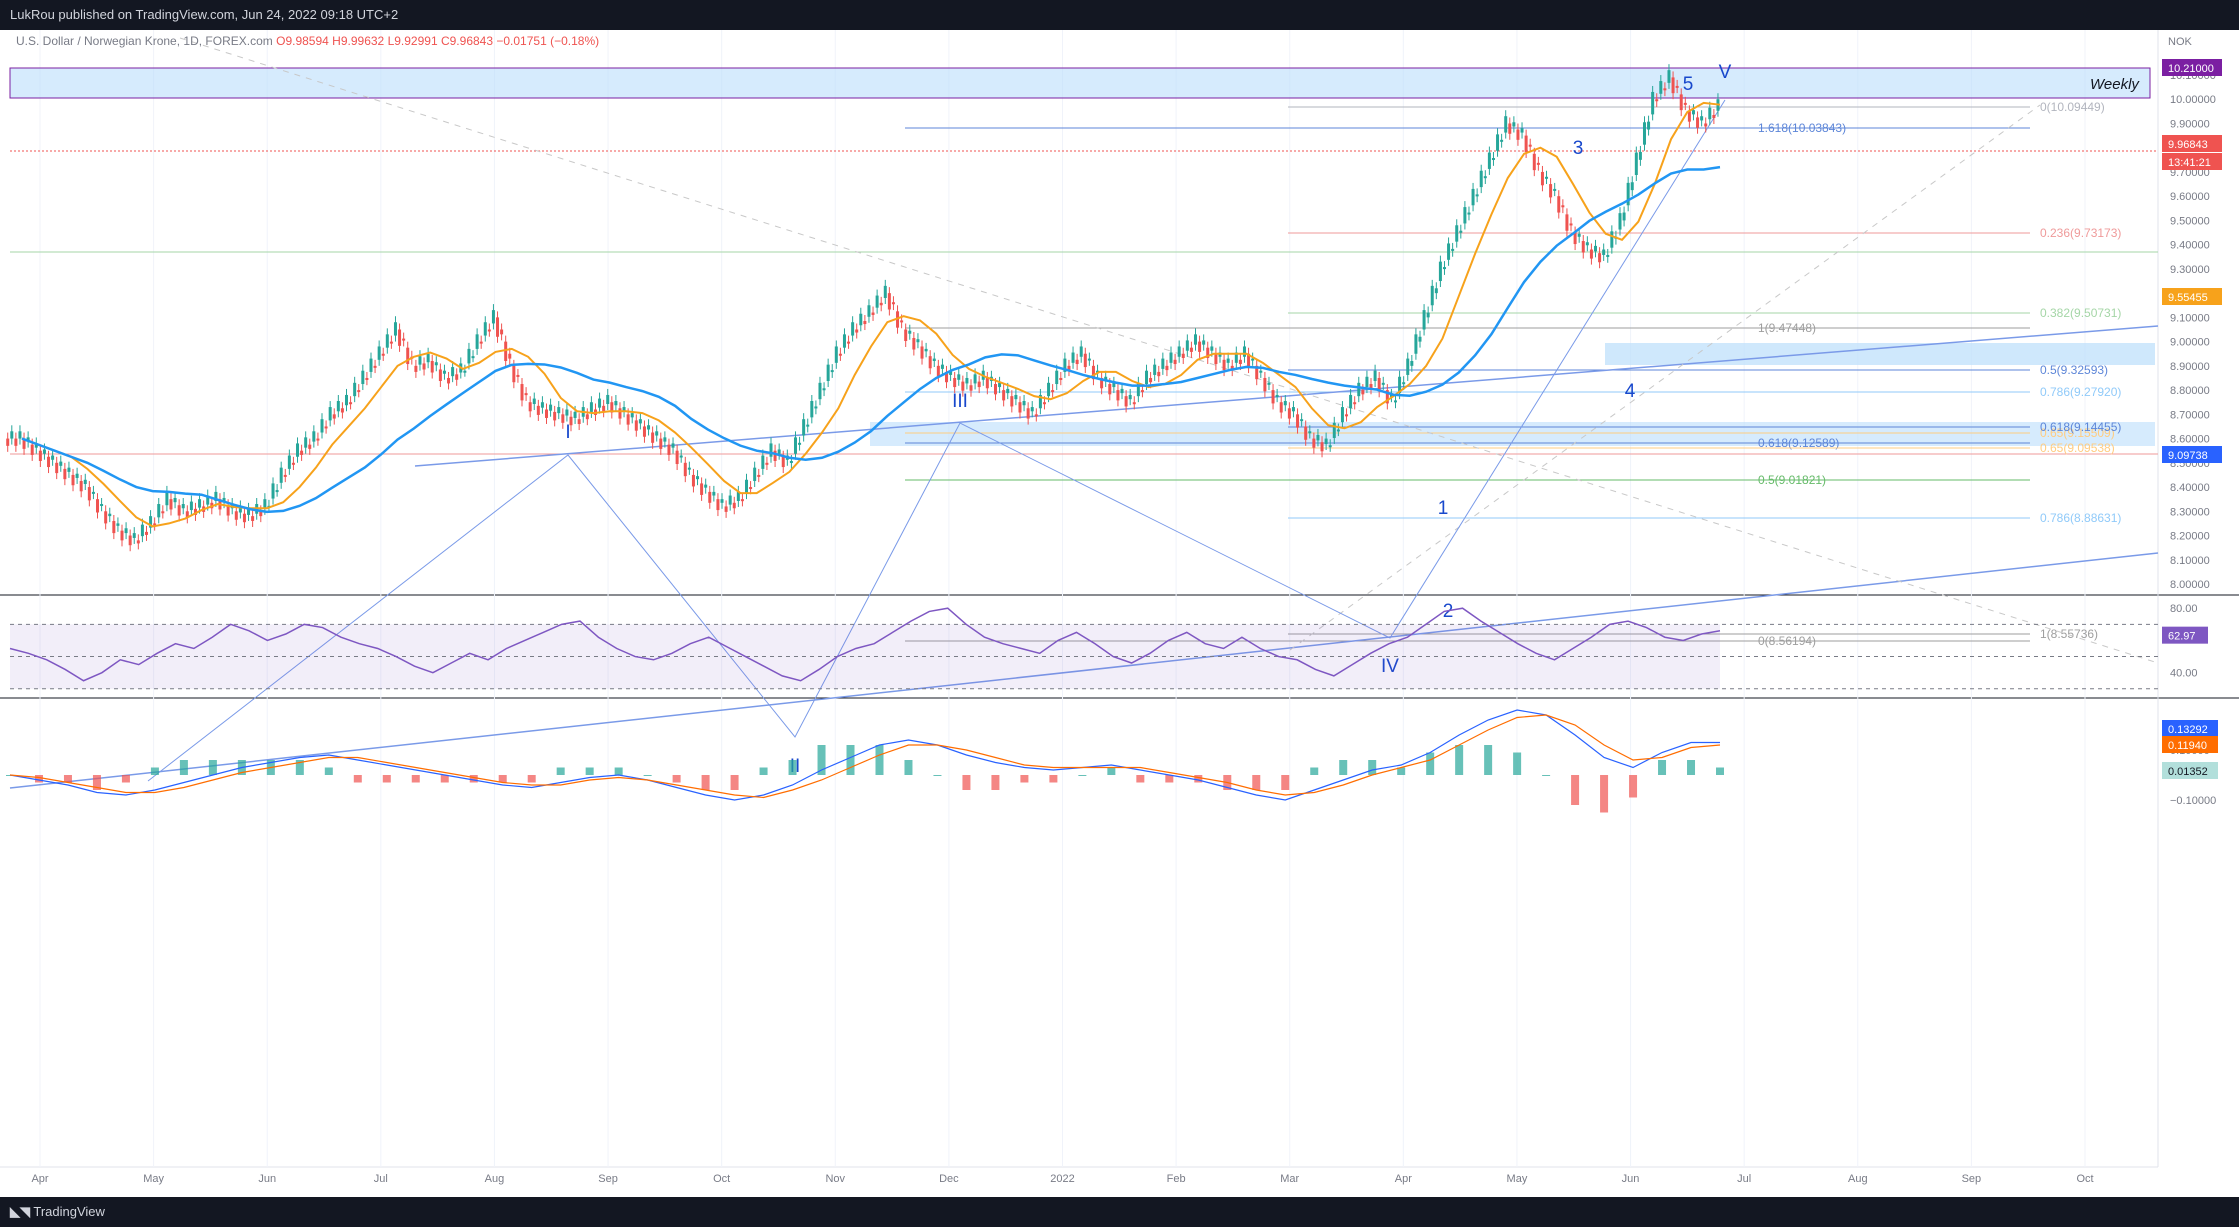  Describe the element at coordinates (567, 432) in the screenshot. I see `wave-label: I` at that location.